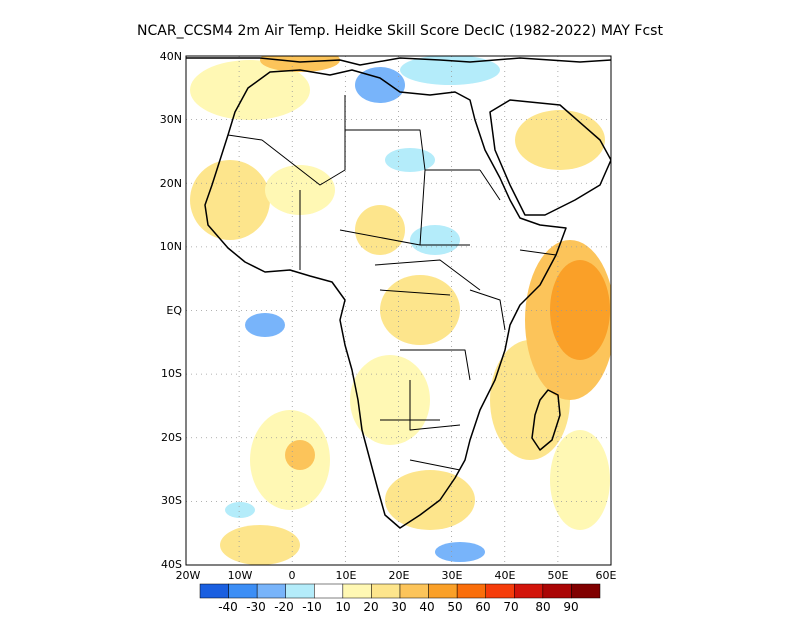  I want to click on lon-label: 30E, so click(452, 575).